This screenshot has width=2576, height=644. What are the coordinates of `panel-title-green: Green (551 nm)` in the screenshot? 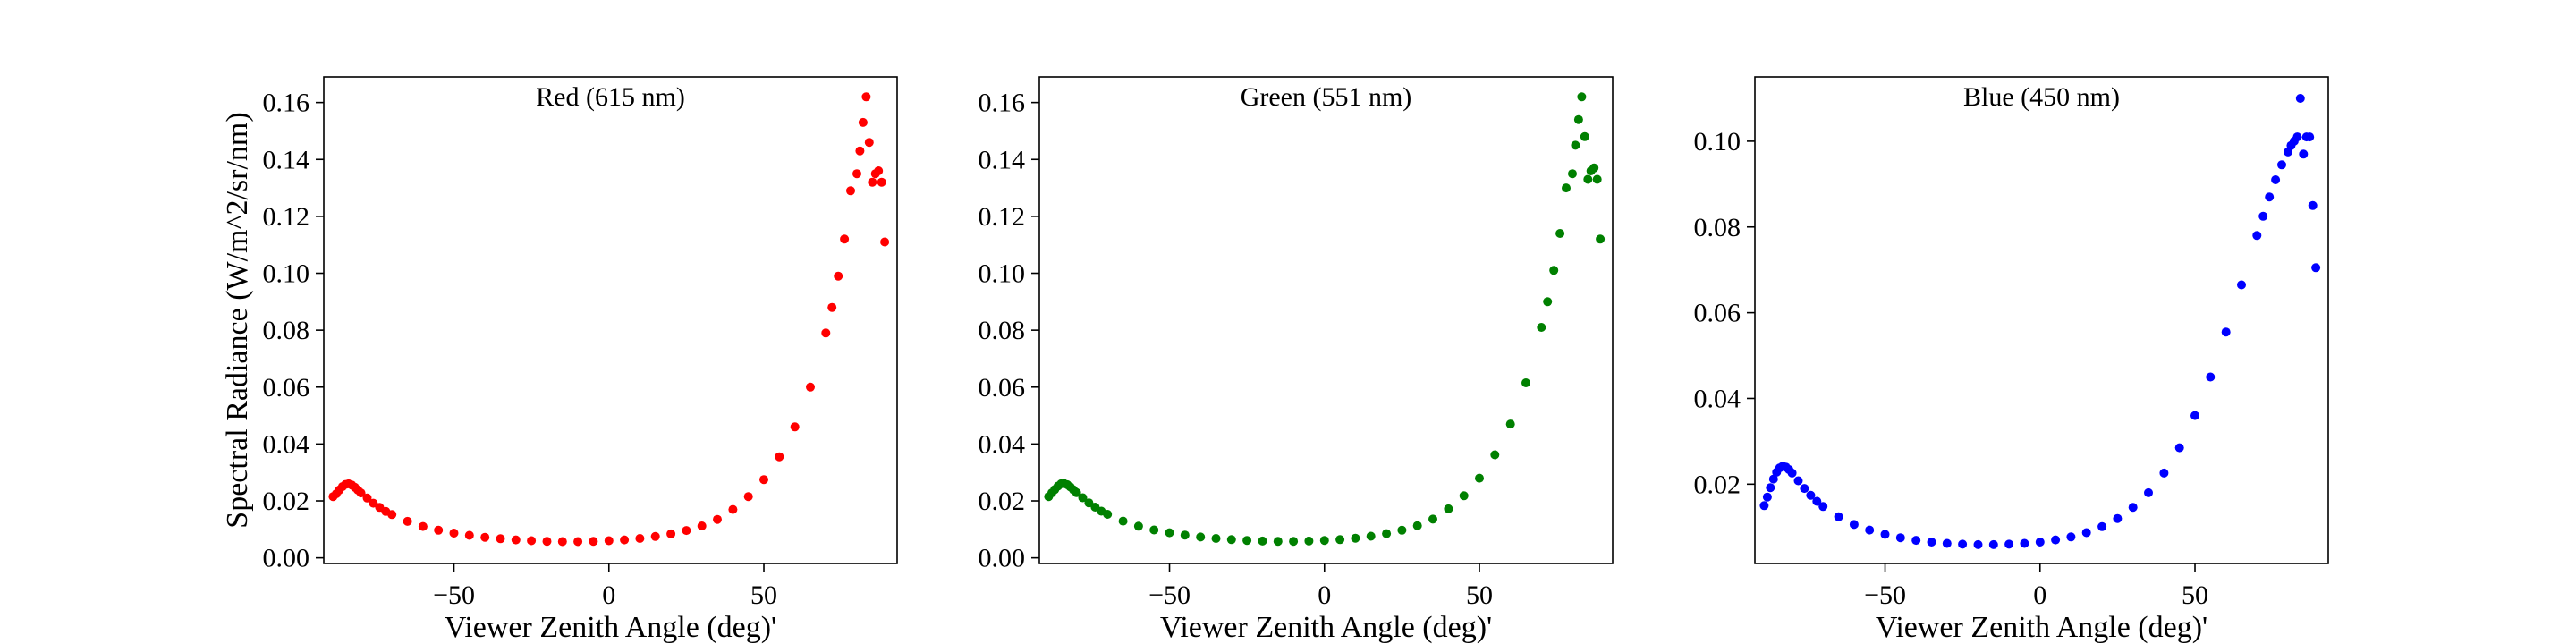 It's located at (1326, 97).